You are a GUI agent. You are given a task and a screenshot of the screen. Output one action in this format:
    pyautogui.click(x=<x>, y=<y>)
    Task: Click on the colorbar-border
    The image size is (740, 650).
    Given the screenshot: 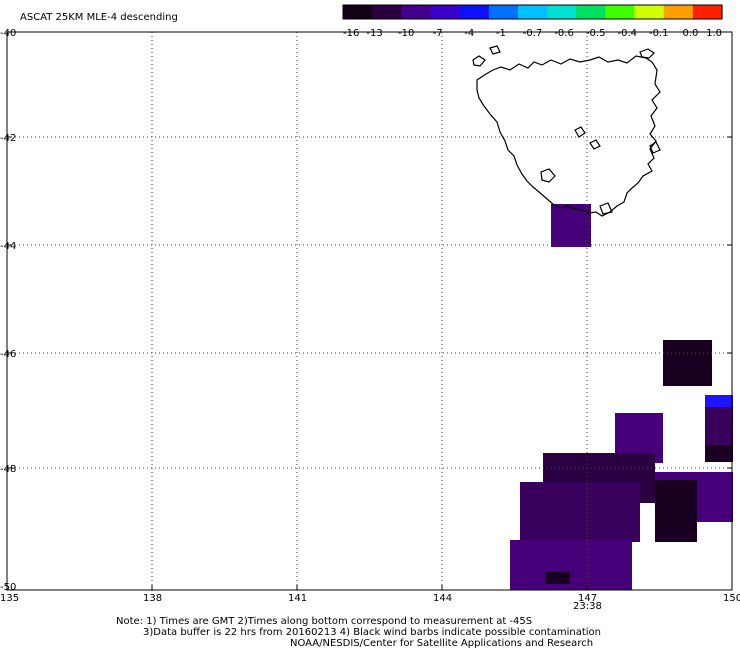 What is the action you would take?
    pyautogui.click(x=532, y=12)
    